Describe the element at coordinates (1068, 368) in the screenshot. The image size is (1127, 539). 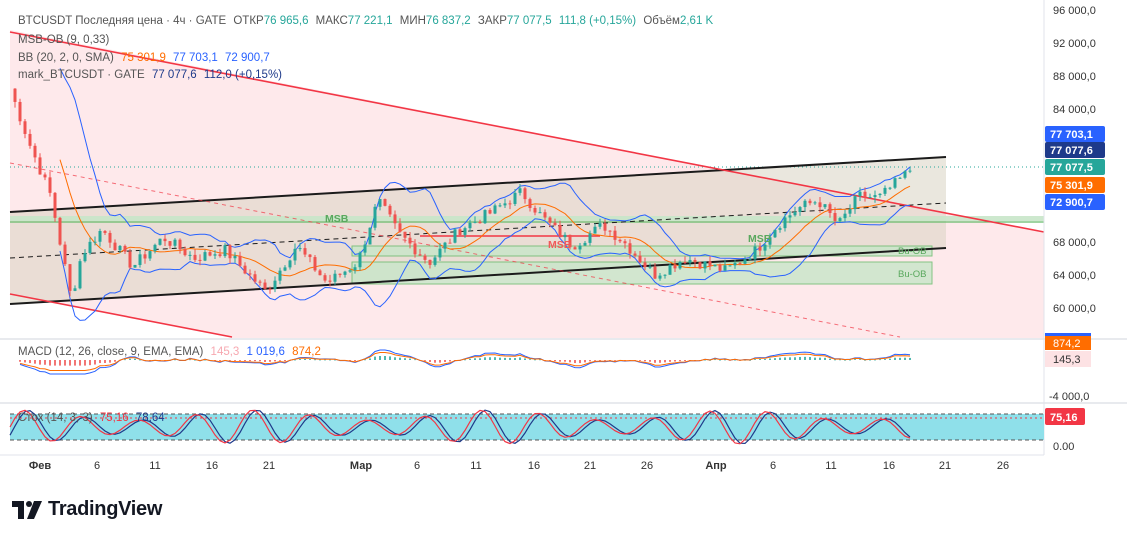
I see `macd-axis: 874,2 145,3 -4 000,0` at that location.